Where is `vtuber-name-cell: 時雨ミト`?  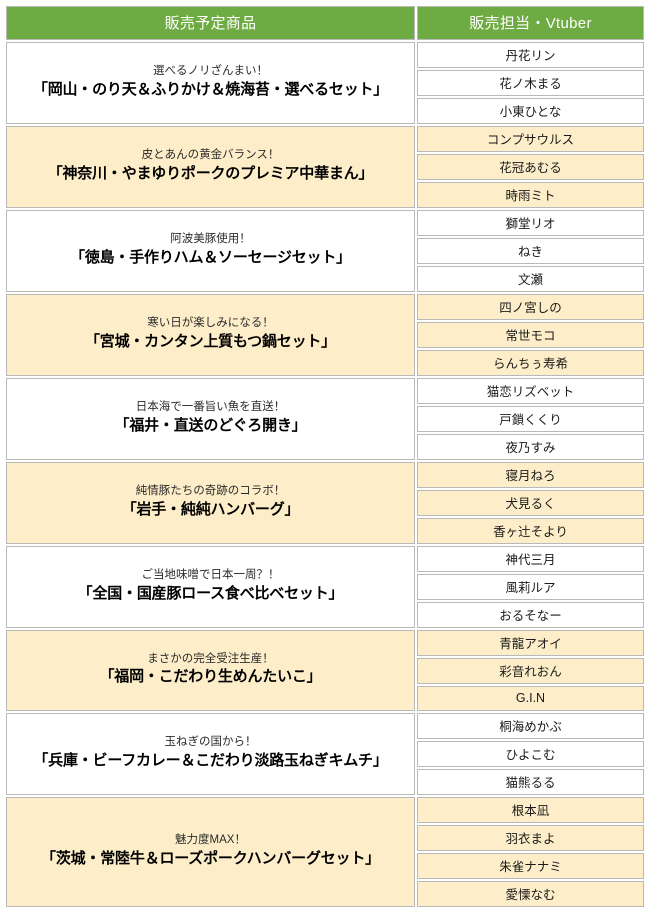
vtuber-name-cell: 時雨ミト is located at coordinates (530, 195).